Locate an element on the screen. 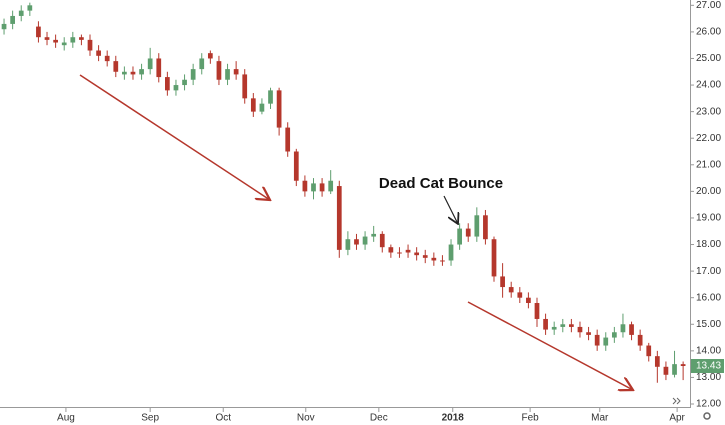 Image resolution: width=725 pixels, height=425 pixels. y-tick-label: 12.00 is located at coordinates (708, 404).